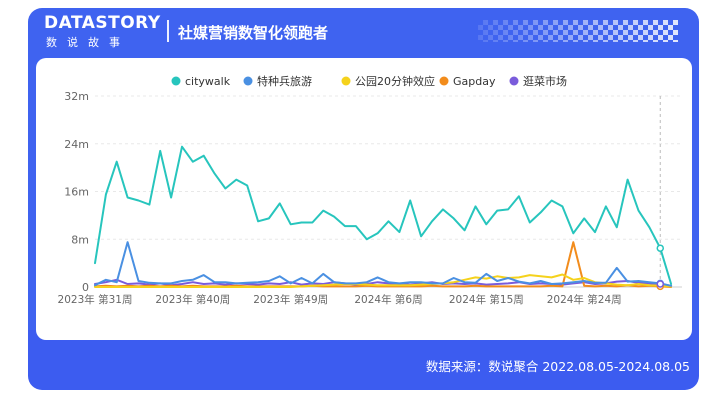 This screenshot has width=720, height=402. I want to click on legend-label: Gapday, so click(474, 81).